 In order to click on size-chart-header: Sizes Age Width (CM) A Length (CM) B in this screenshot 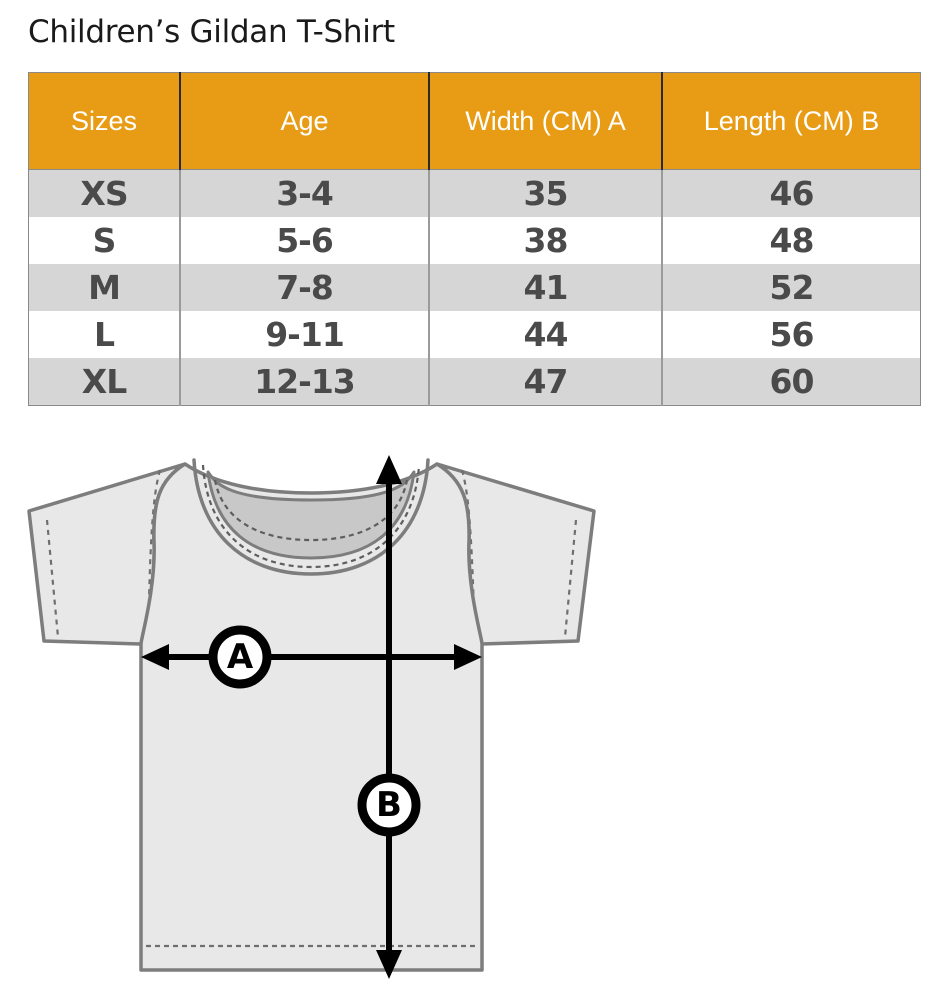, I will do `click(474, 121)`.